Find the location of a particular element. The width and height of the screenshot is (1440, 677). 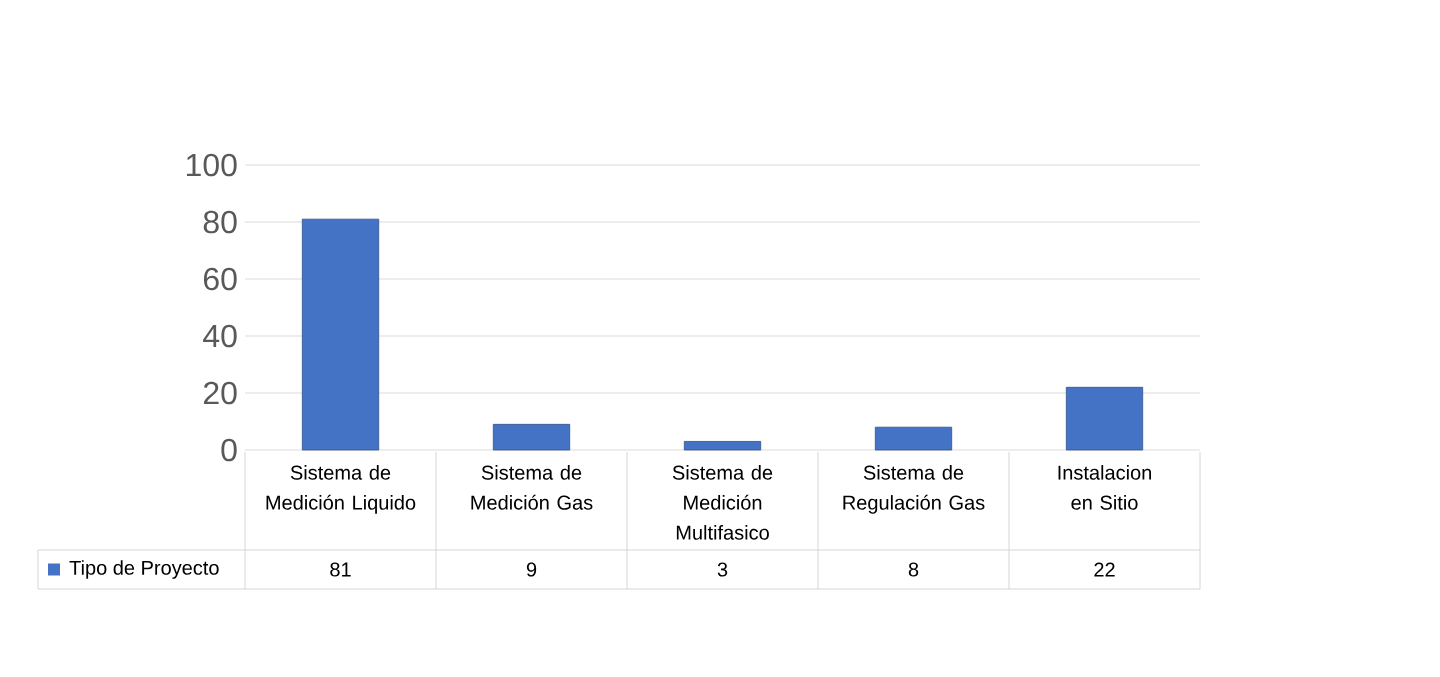

legend-label: Tipo de Proyecto is located at coordinates (144, 569).